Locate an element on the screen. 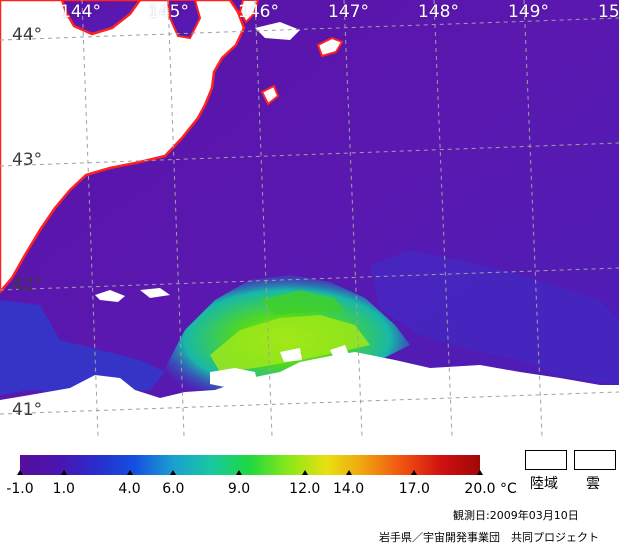  cloud-legend-label: 雲 is located at coordinates (593, 484).